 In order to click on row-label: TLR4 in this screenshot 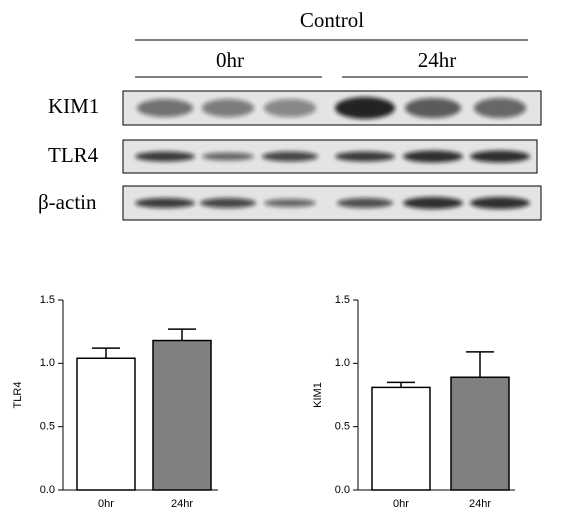, I will do `click(73, 155)`.